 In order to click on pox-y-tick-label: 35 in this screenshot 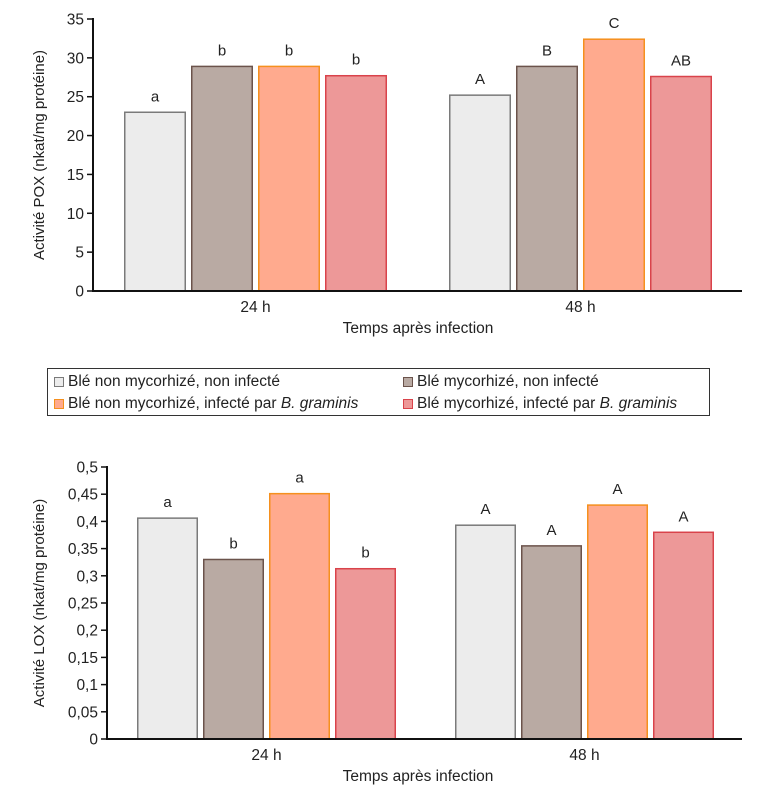, I will do `click(75, 20)`.